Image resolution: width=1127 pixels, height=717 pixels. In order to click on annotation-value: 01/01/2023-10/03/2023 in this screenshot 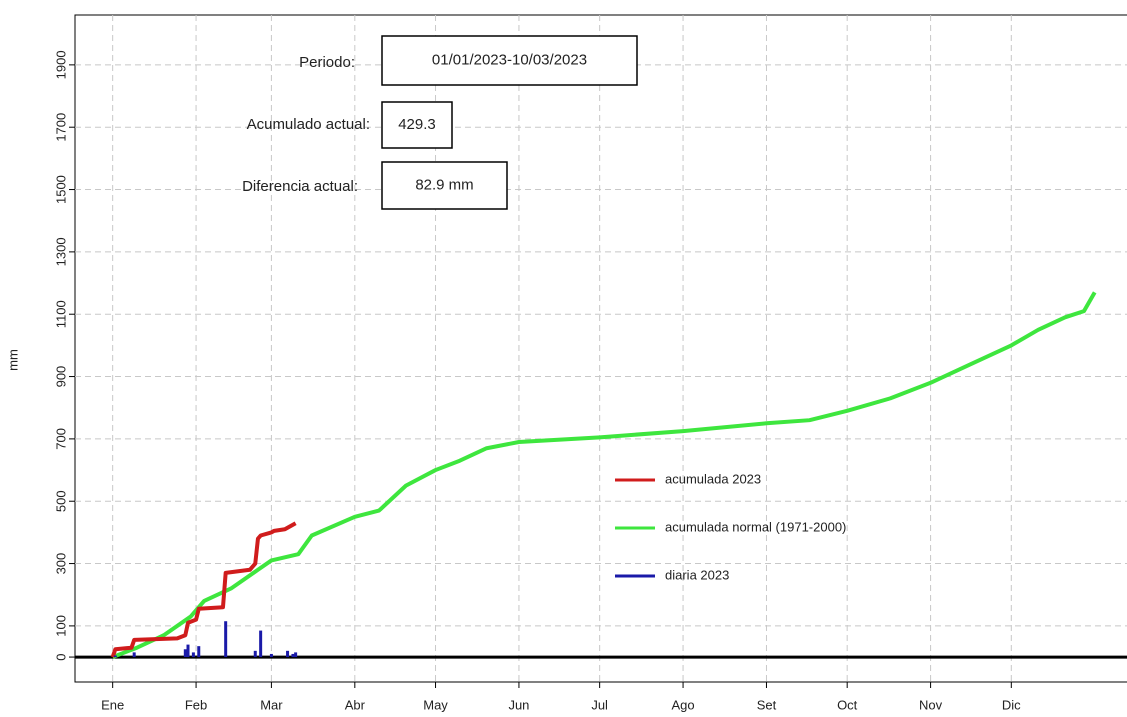, I will do `click(509, 59)`.